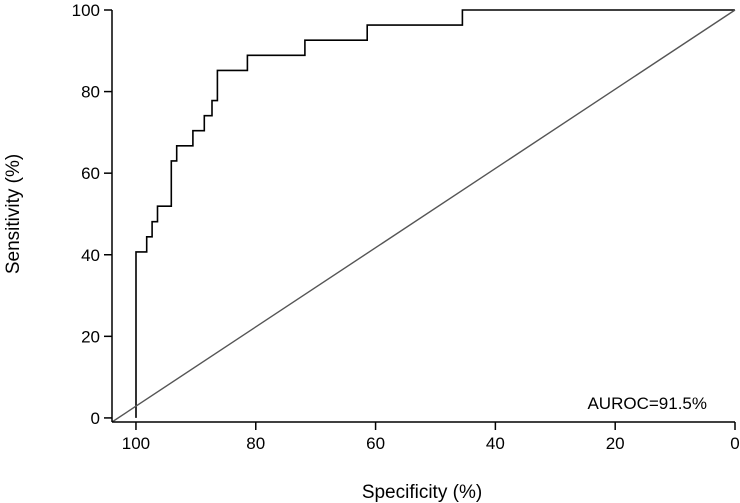  Describe the element at coordinates (90, 92) in the screenshot. I see `y-tick-label: 80` at that location.